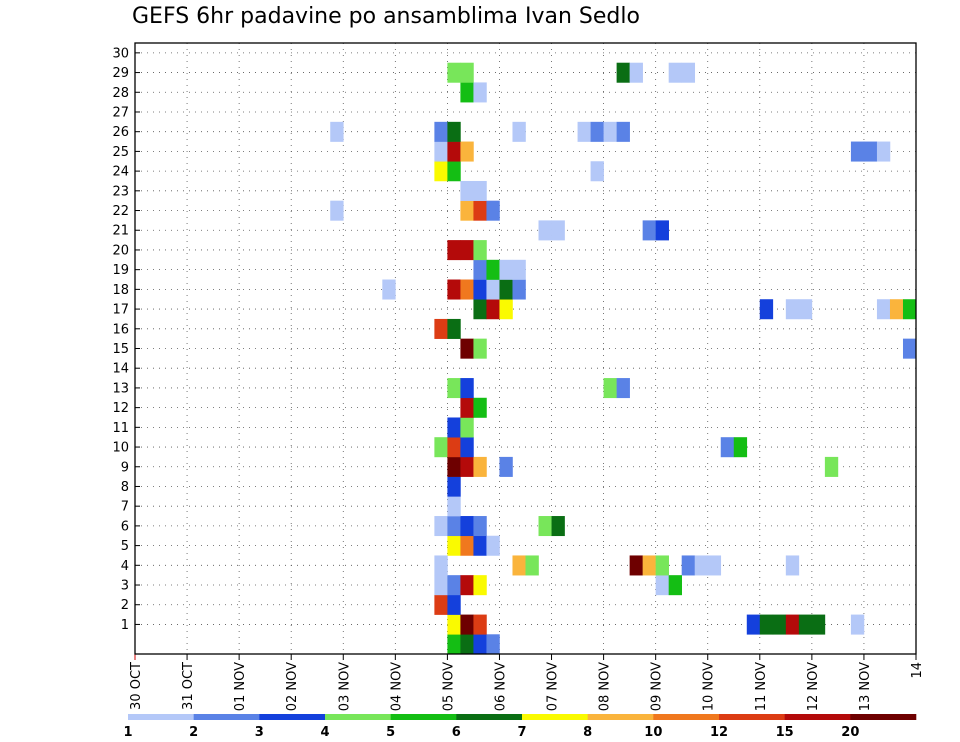  I want to click on x-tick-label: 03 NOV, so click(344, 686).